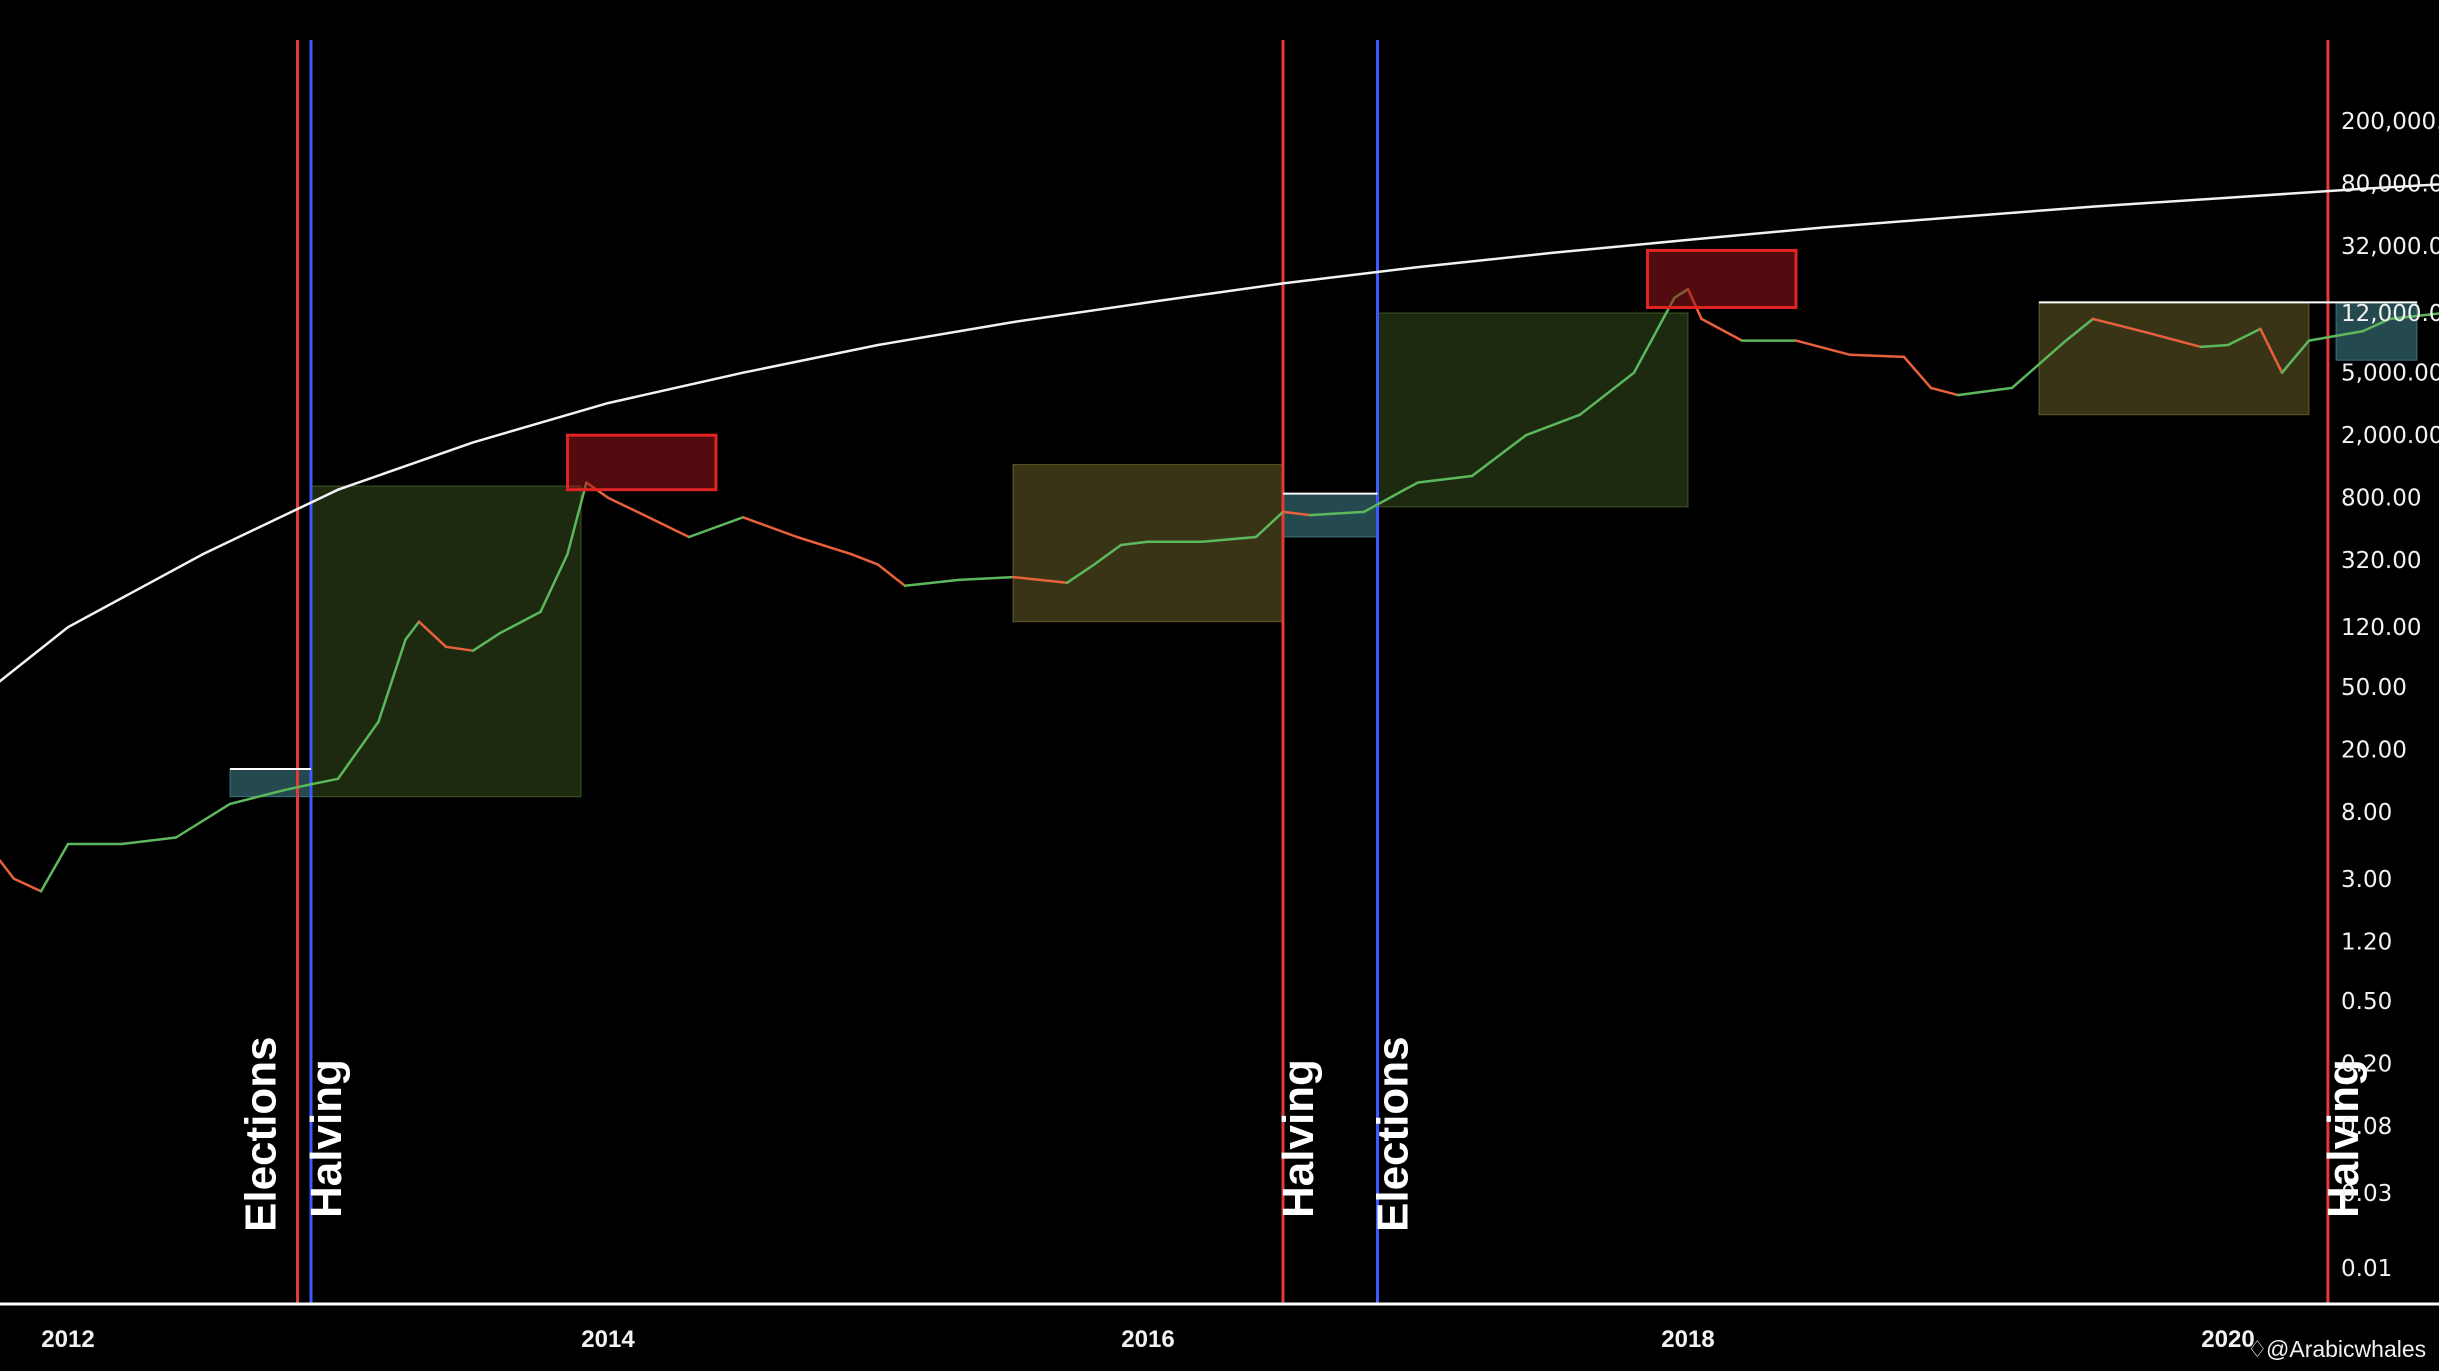 Image resolution: width=2439 pixels, height=1371 pixels. I want to click on event-label-elections-0: Elections, so click(261, 1134).